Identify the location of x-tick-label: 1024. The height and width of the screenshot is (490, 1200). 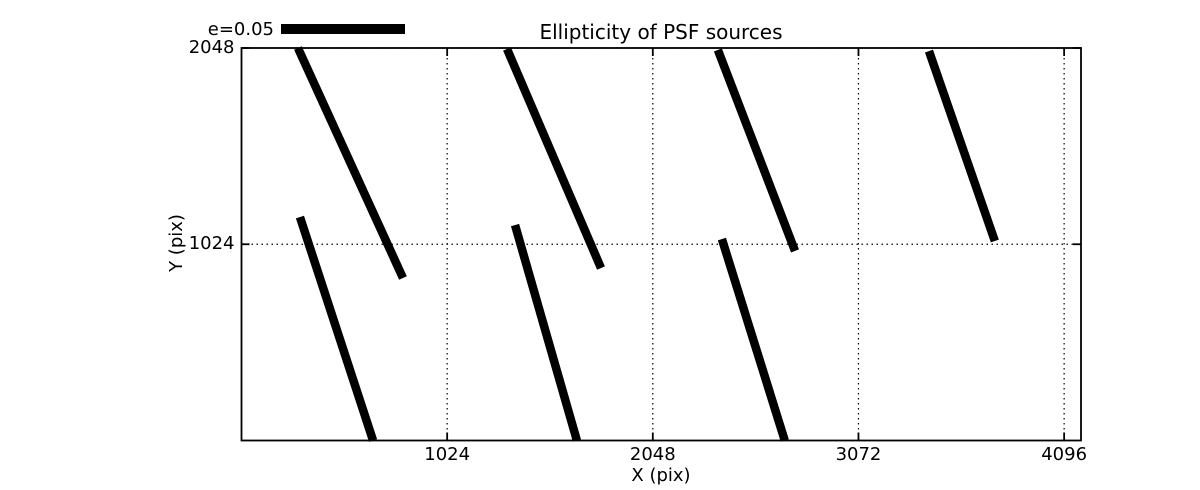
(447, 454).